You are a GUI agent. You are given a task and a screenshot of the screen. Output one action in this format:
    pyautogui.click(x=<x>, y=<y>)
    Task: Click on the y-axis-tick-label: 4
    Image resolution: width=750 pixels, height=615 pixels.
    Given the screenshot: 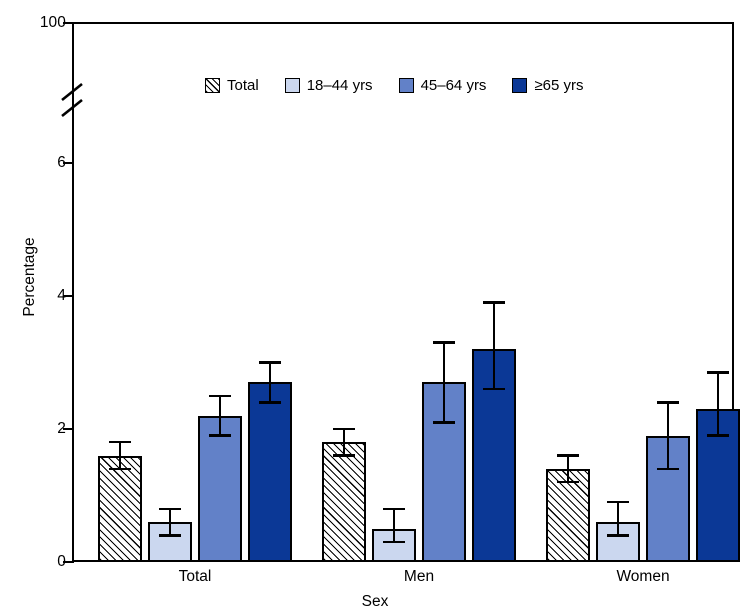 What is the action you would take?
    pyautogui.click(x=61, y=295)
    